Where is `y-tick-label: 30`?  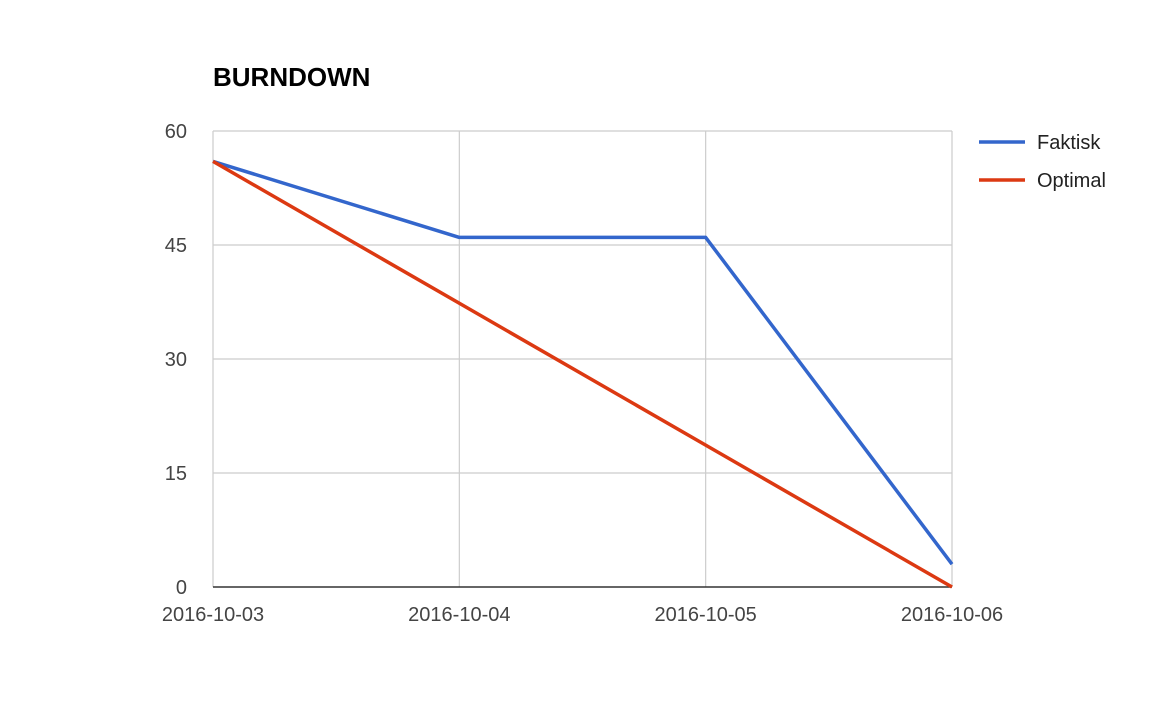
y-tick-label: 30 is located at coordinates (176, 360).